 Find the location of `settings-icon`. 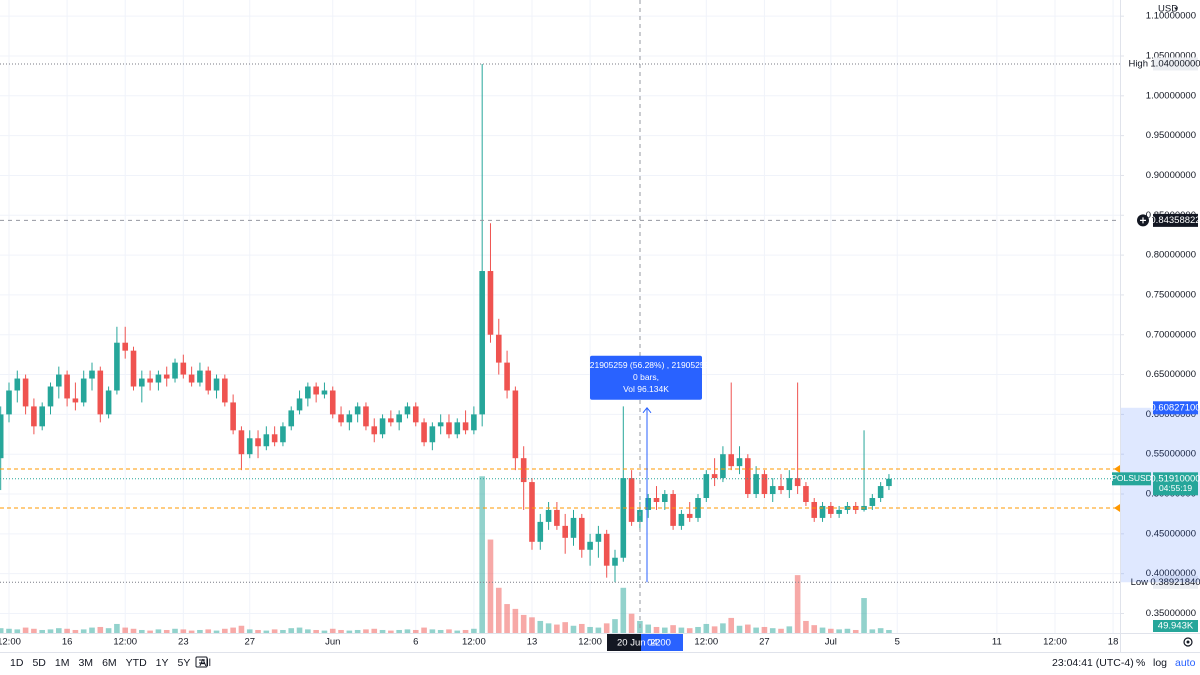

settings-icon is located at coordinates (1188, 642).